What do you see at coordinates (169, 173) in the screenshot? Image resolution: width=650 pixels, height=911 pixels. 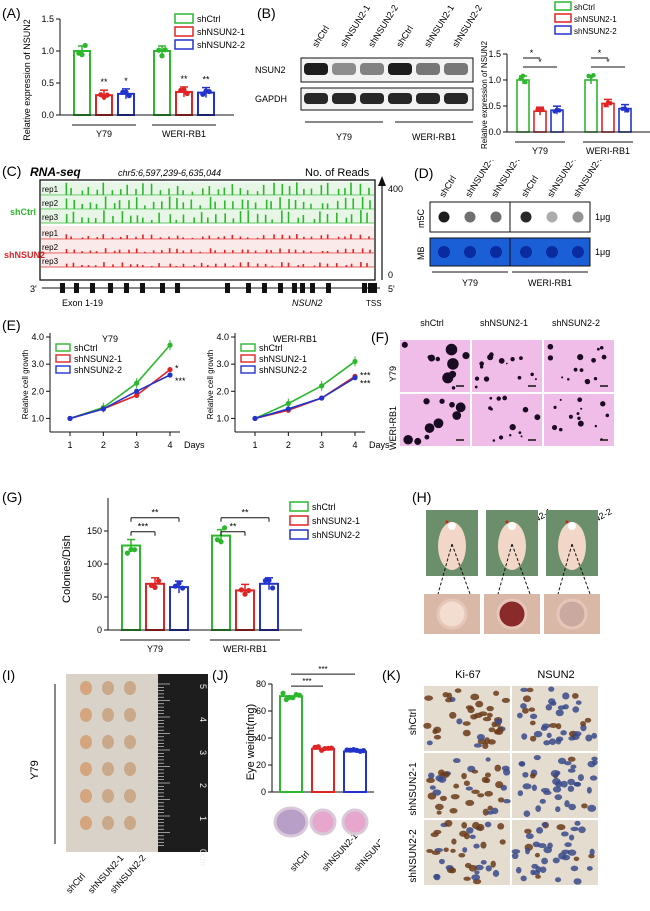 I see `rna-seq-coord: chr5:6,597,239-6,635,044` at bounding box center [169, 173].